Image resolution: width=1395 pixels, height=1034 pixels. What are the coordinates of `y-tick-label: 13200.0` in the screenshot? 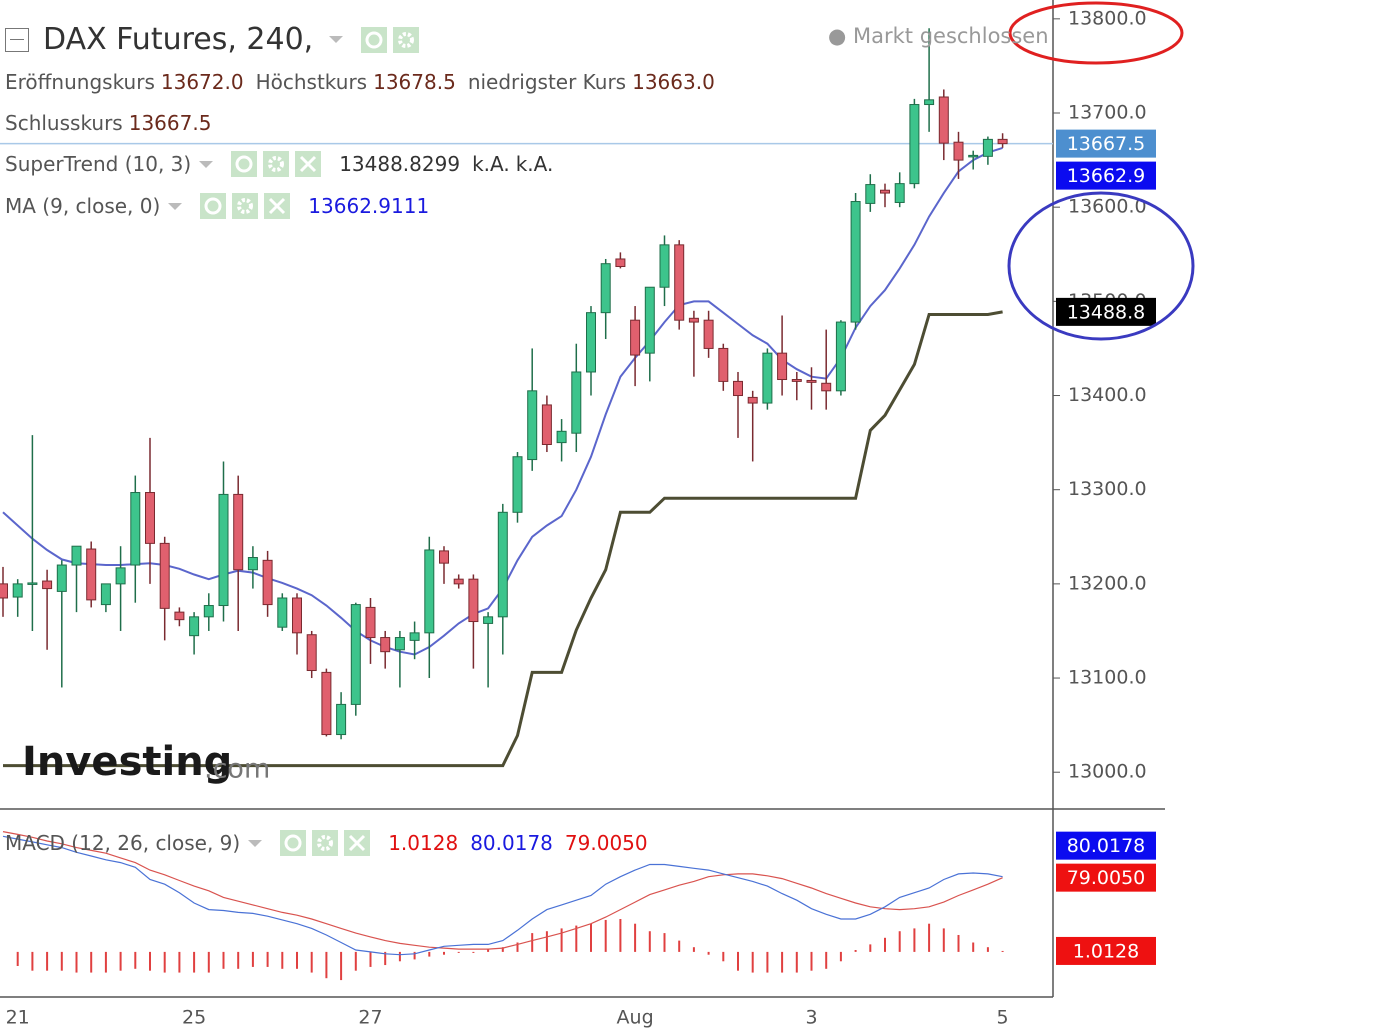 It's located at (1107, 583).